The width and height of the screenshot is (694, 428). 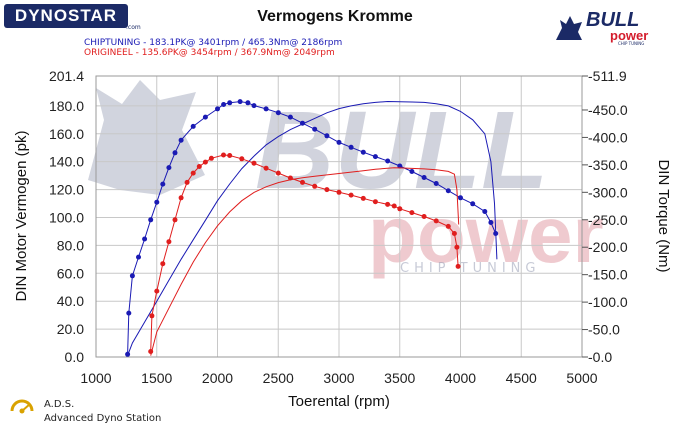 What do you see at coordinates (146, 137) in the screenshot?
I see `watermark-bull-icon` at bounding box center [146, 137].